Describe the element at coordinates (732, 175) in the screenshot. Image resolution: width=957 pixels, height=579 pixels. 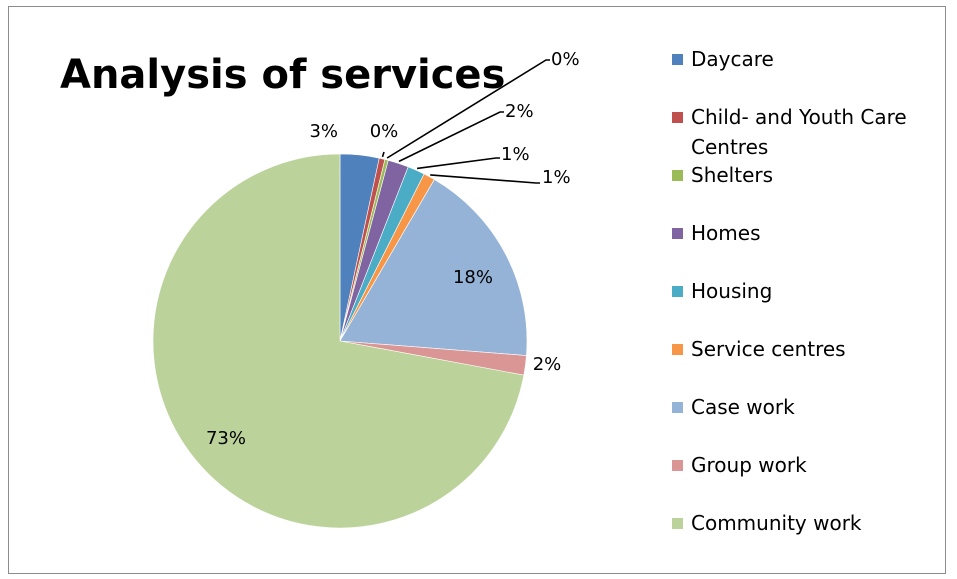
I see `legend-label: Shelters` at that location.